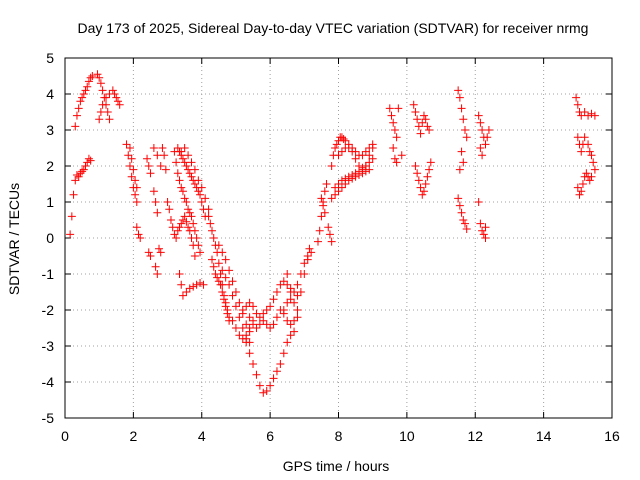  What do you see at coordinates (50, 166) in the screenshot?
I see `y-tick-label: 2` at bounding box center [50, 166].